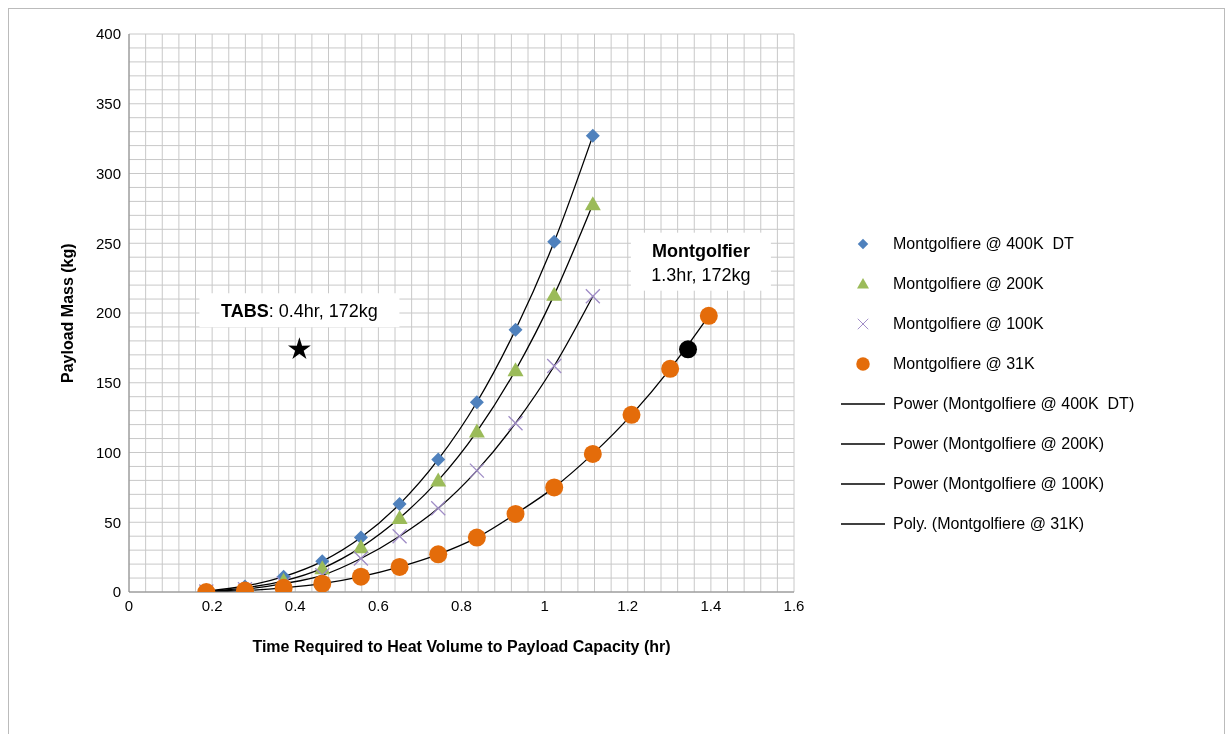 The image size is (1225, 734). Describe the element at coordinates (108, 104) in the screenshot. I see `y-tick-label: 350` at that location.